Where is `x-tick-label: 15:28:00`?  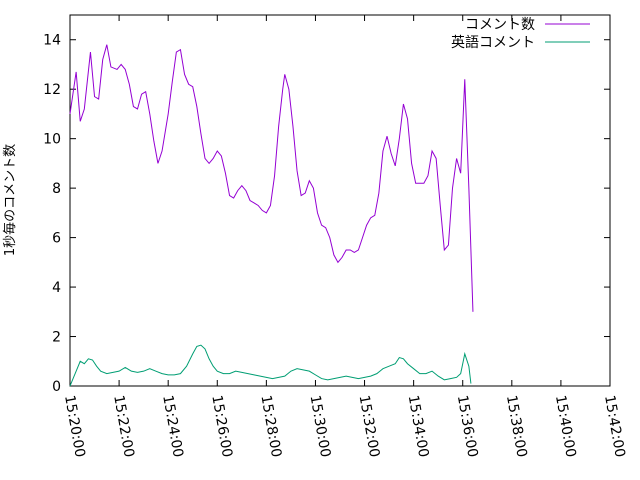 x-tick-label: 15:28:00 is located at coordinates (270, 426).